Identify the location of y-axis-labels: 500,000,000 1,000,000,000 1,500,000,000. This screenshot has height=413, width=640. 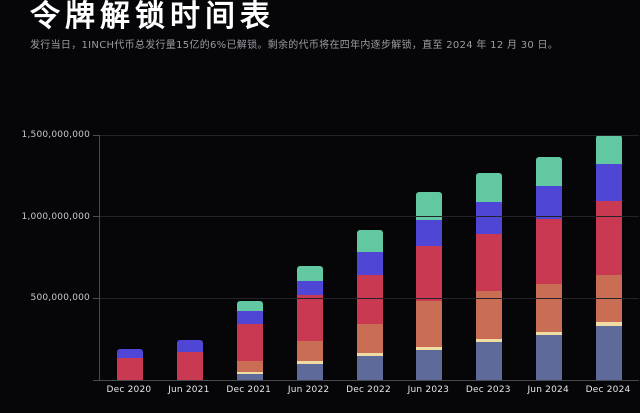
(45, 255).